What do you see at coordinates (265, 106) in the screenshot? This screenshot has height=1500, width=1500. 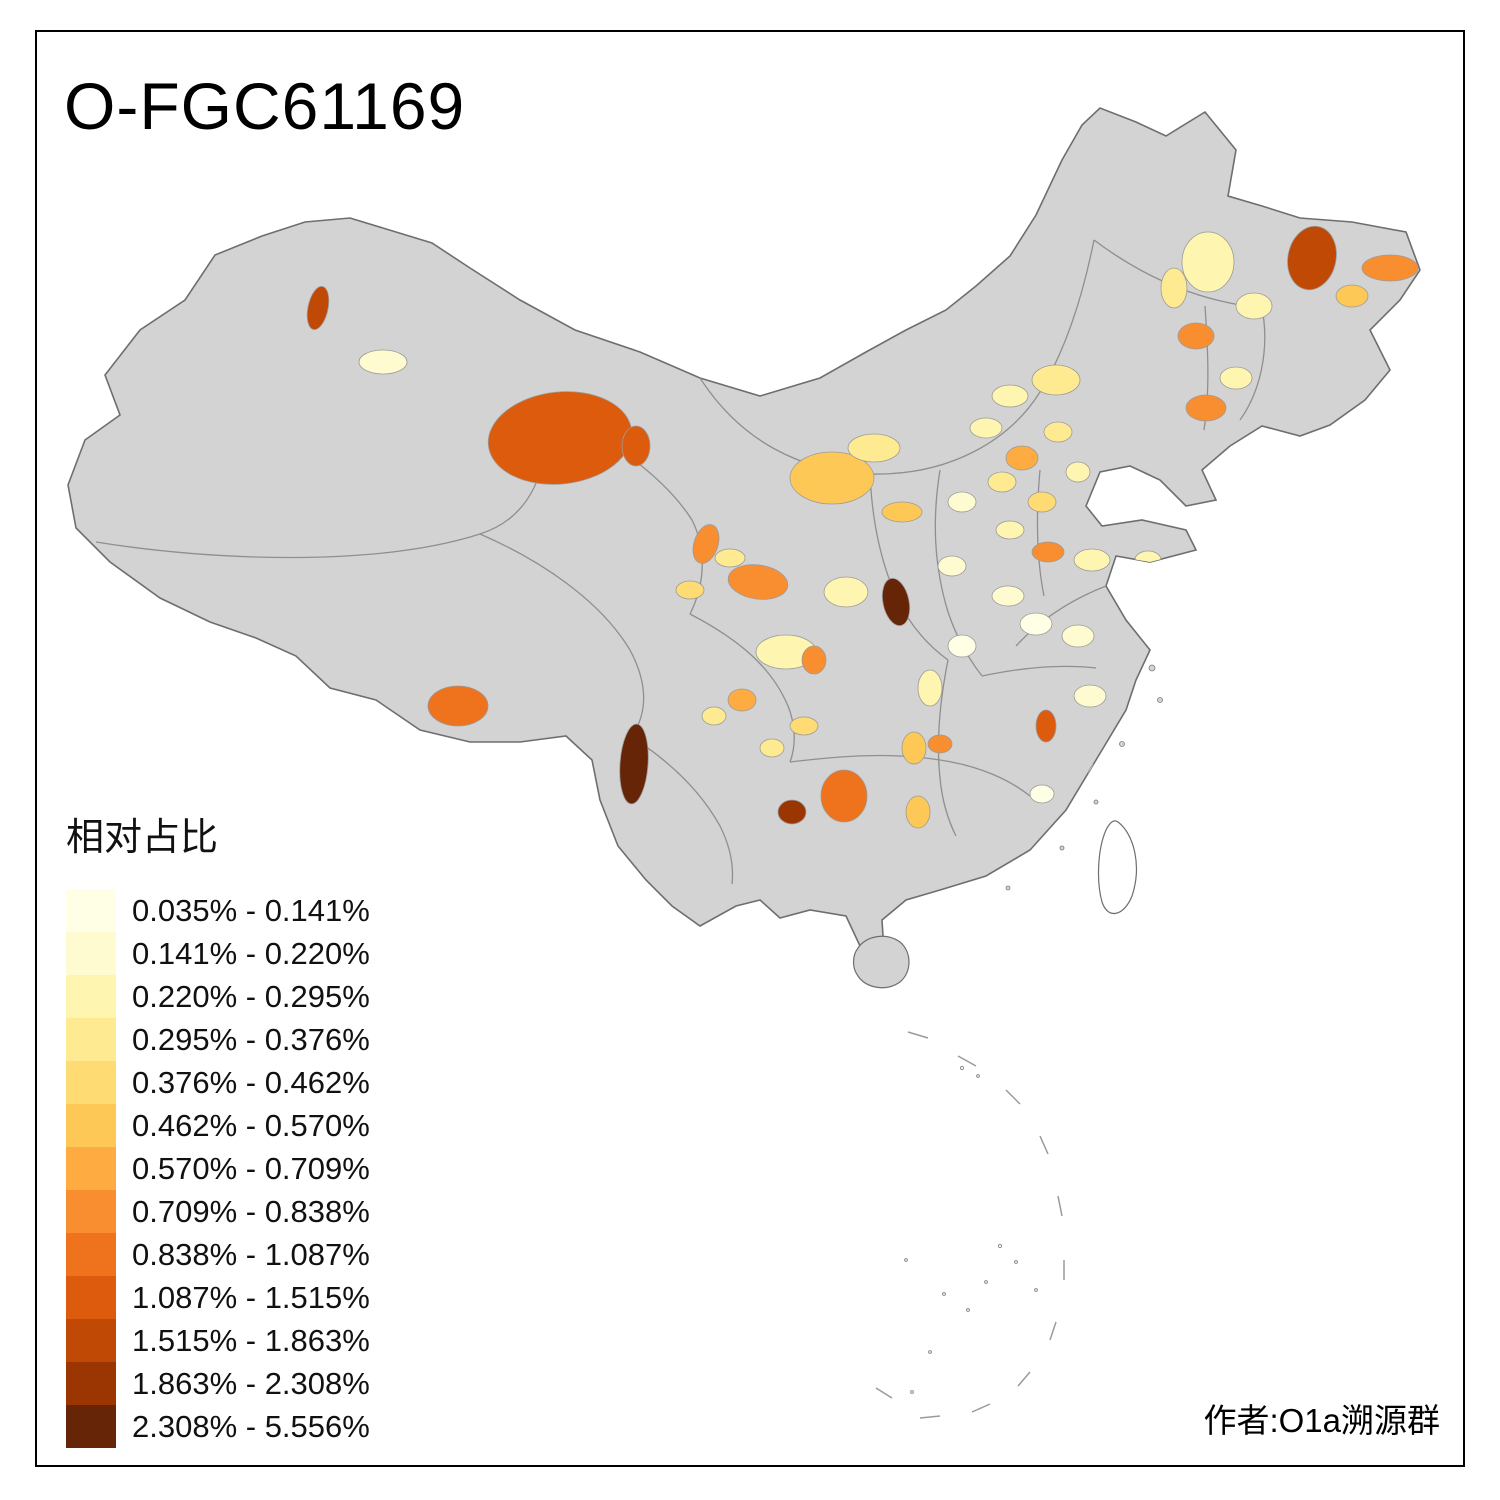 I see `page-title: O-FGC61169` at bounding box center [265, 106].